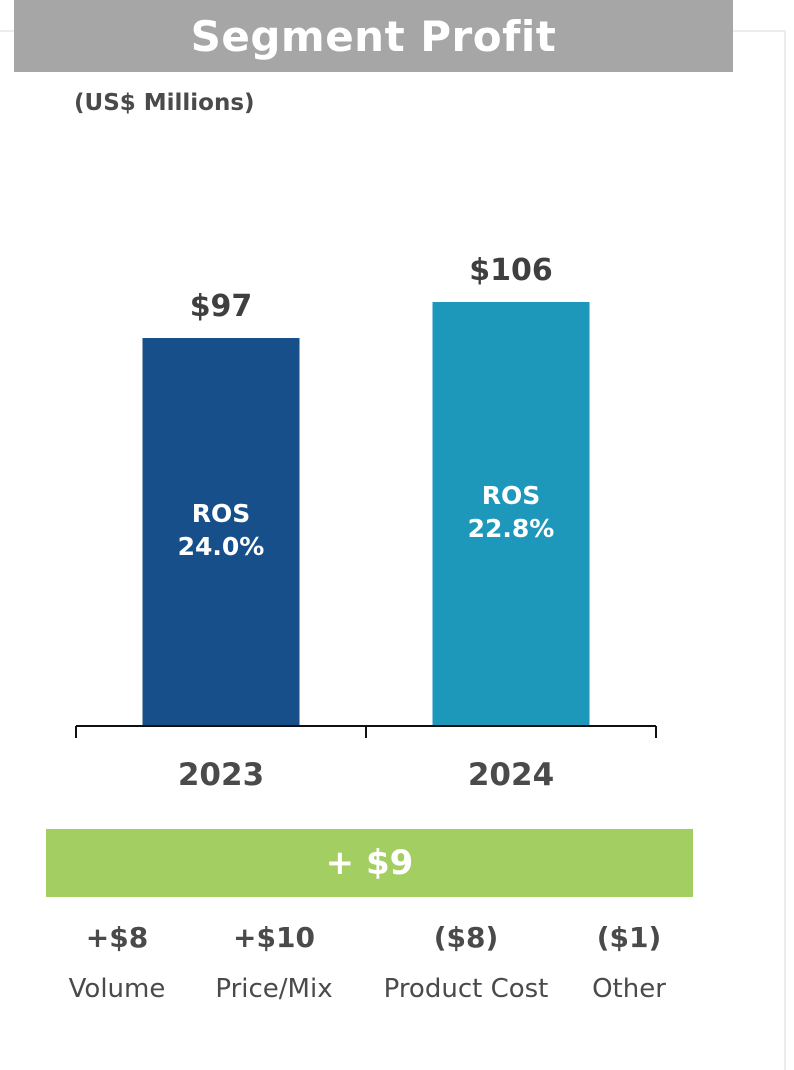 This screenshot has height=1070, width=794. Describe the element at coordinates (164, 103) in the screenshot. I see `chart-subtitle: (US$ Millions)` at that location.